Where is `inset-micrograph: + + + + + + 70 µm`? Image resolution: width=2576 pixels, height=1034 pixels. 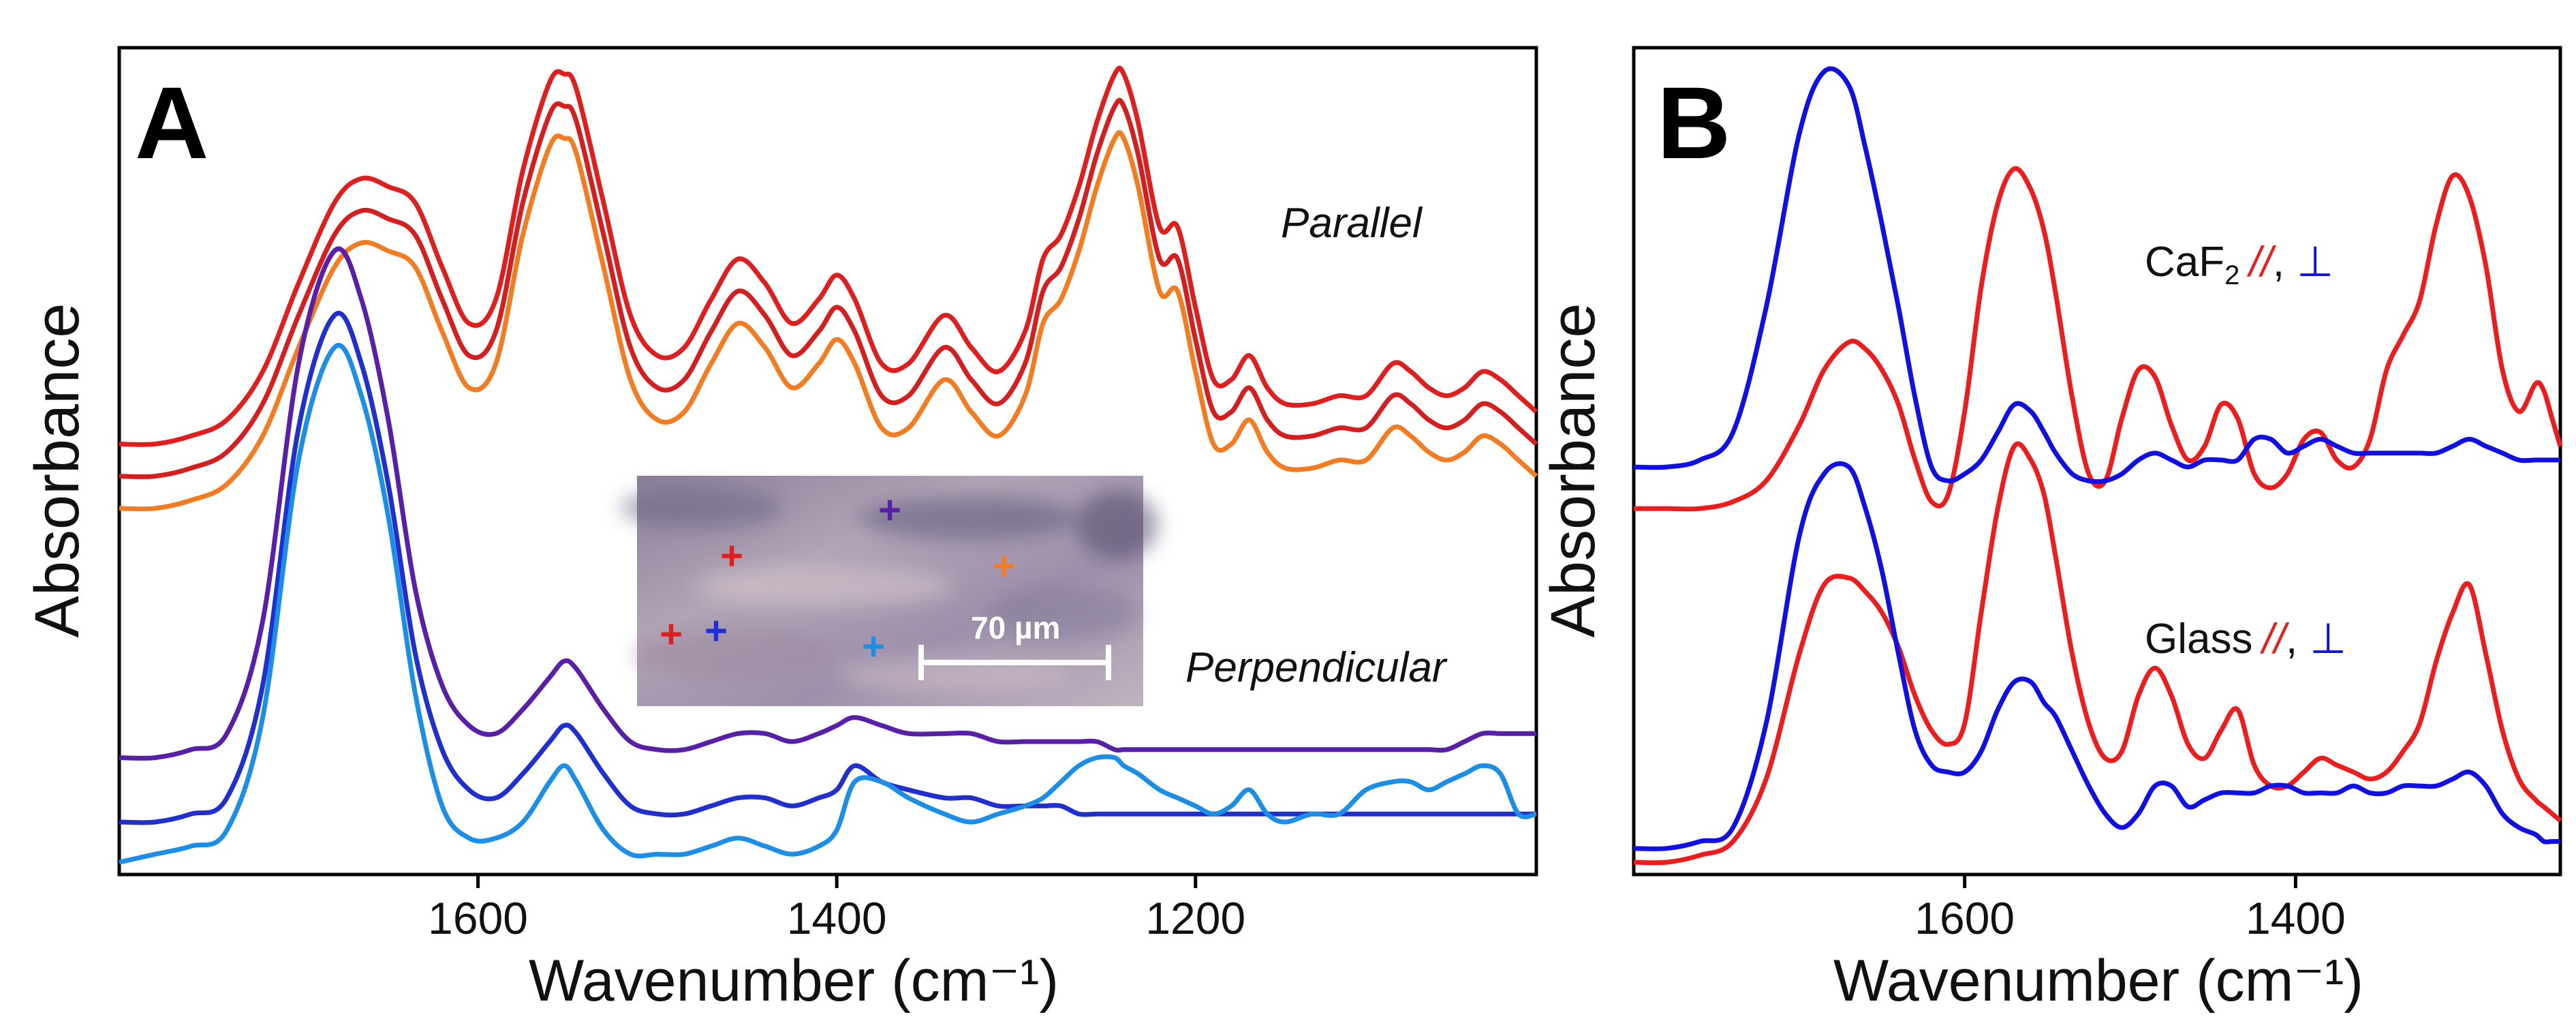 inset-micrograph: + + + + + + 70 µm is located at coordinates (889, 591).